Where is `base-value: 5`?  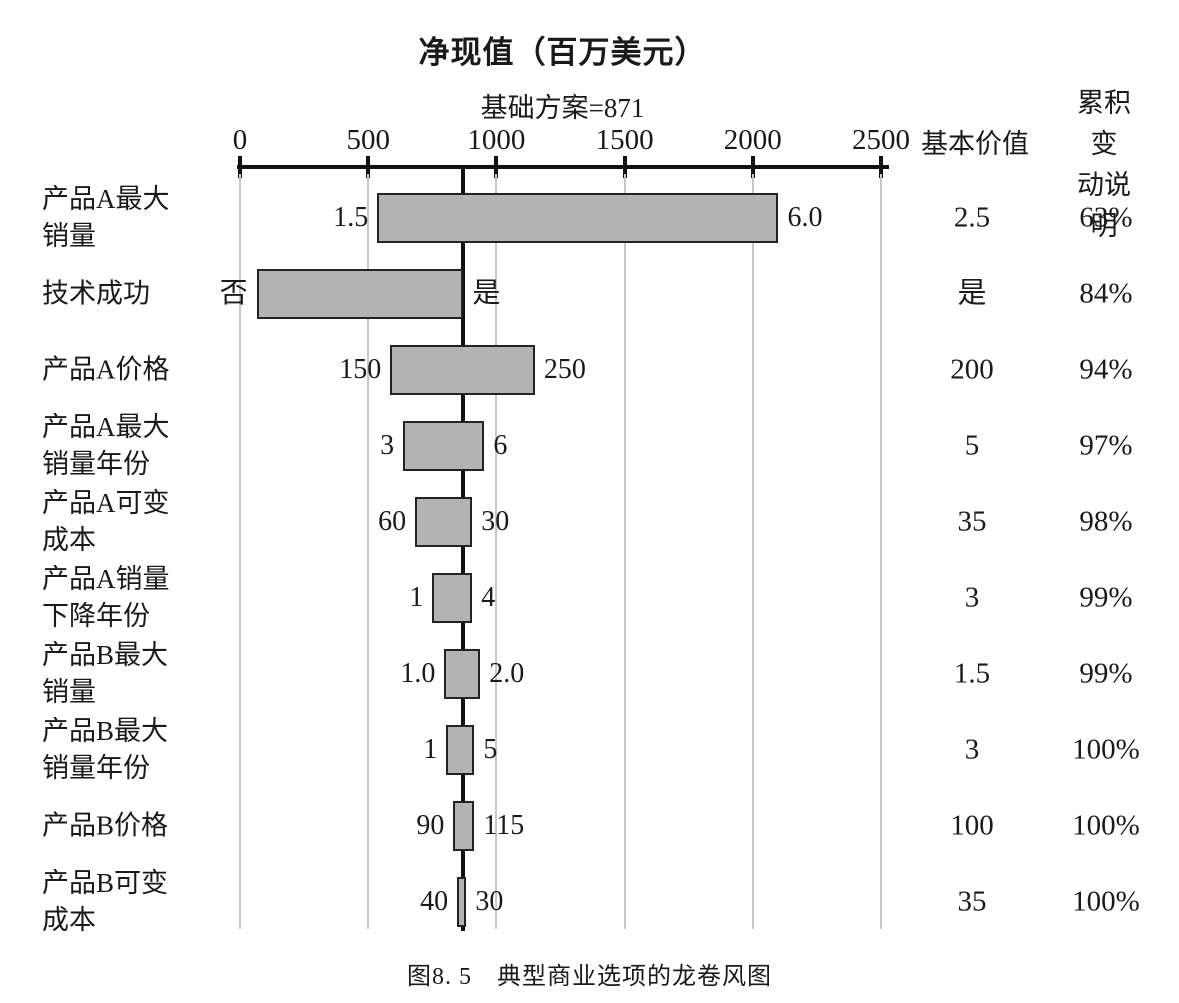
base-value: 5 is located at coordinates (972, 445).